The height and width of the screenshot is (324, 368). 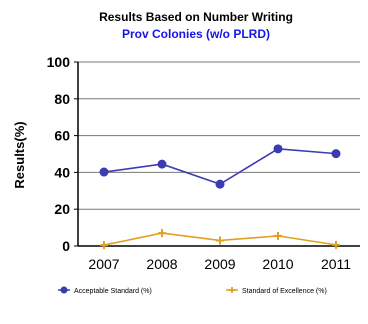 What do you see at coordinates (277, 264) in the screenshot?
I see `x-tick-label: 2010` at bounding box center [277, 264].